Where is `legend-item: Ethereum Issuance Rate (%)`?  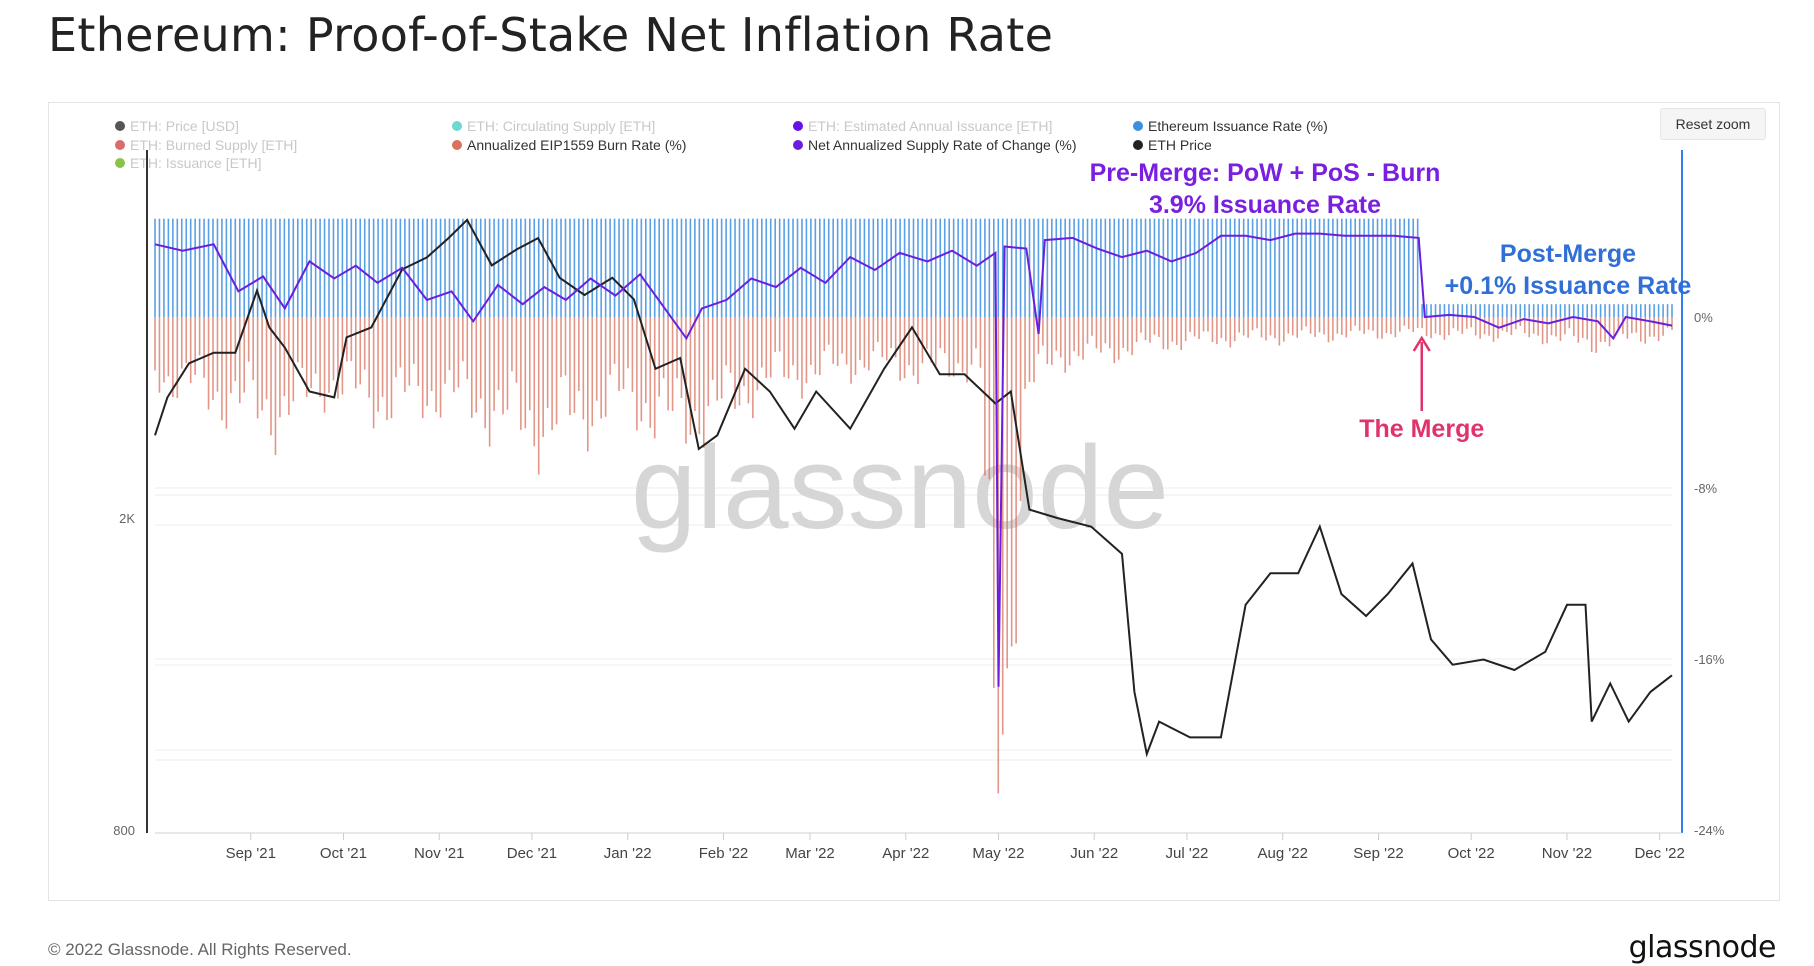 legend-item: Ethereum Issuance Rate (%) is located at coordinates (1230, 126).